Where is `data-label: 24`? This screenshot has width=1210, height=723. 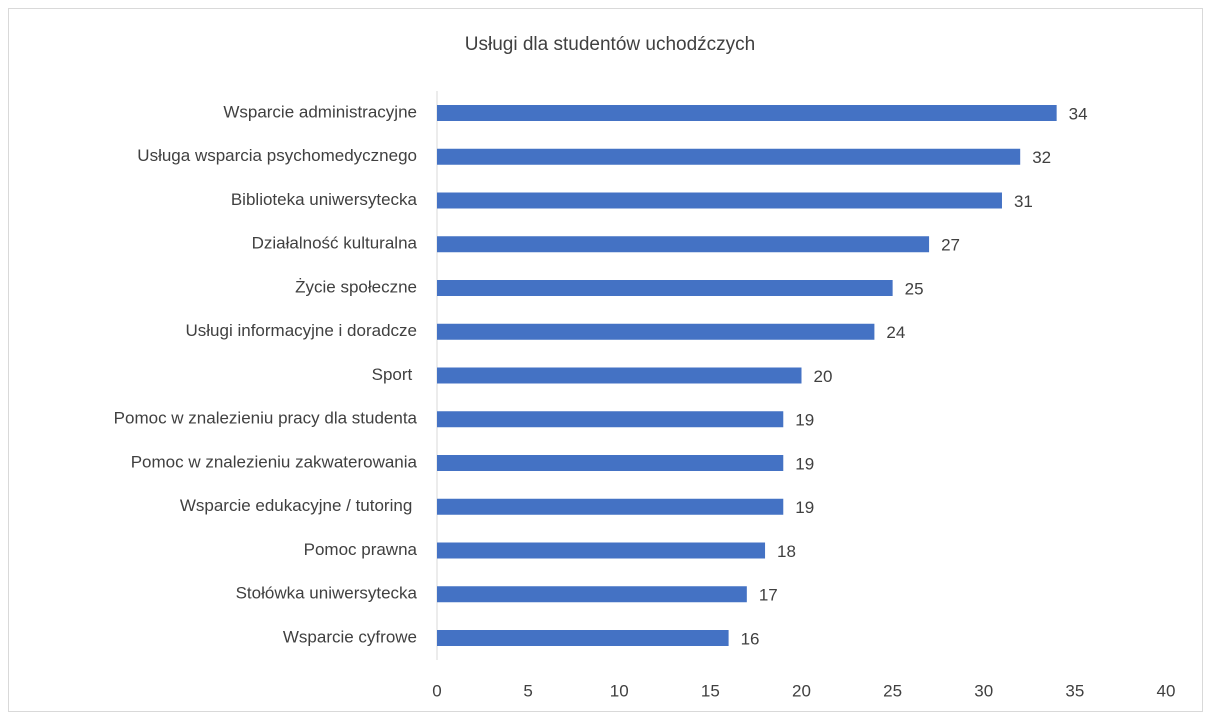 data-label: 24 is located at coordinates (895, 332).